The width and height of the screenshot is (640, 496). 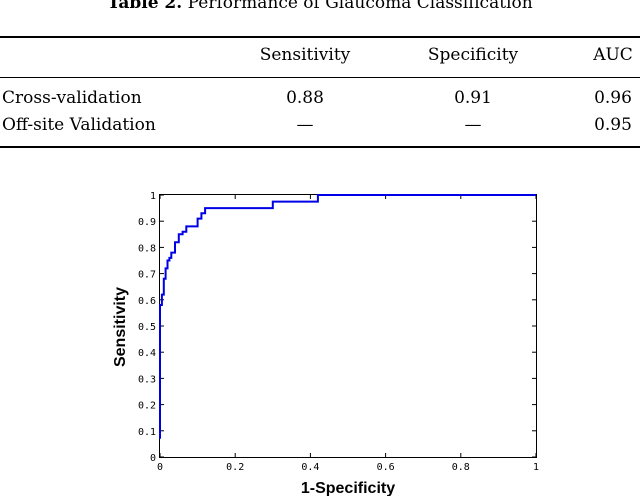 What do you see at coordinates (320, 147) in the screenshot?
I see `table-bottom-rule` at bounding box center [320, 147].